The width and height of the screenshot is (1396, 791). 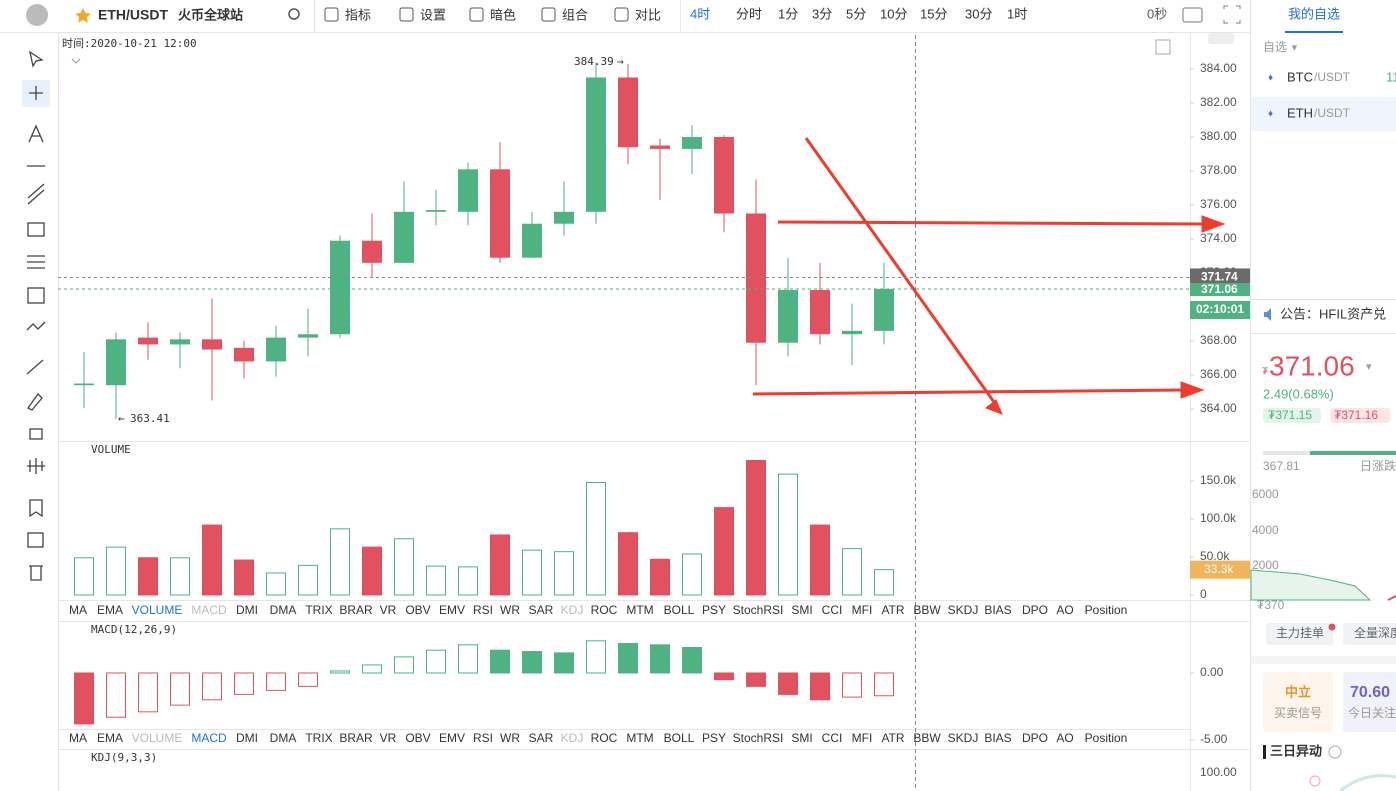 What do you see at coordinates (1232, 14) in the screenshot?
I see `fullscreen-icon` at bounding box center [1232, 14].